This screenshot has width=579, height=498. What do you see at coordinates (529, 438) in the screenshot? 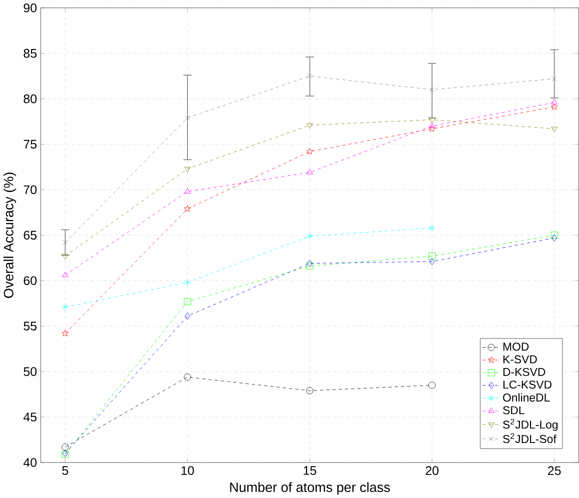
I see `legend-label: S$^{2}$JDL-Sof` at bounding box center [529, 438].